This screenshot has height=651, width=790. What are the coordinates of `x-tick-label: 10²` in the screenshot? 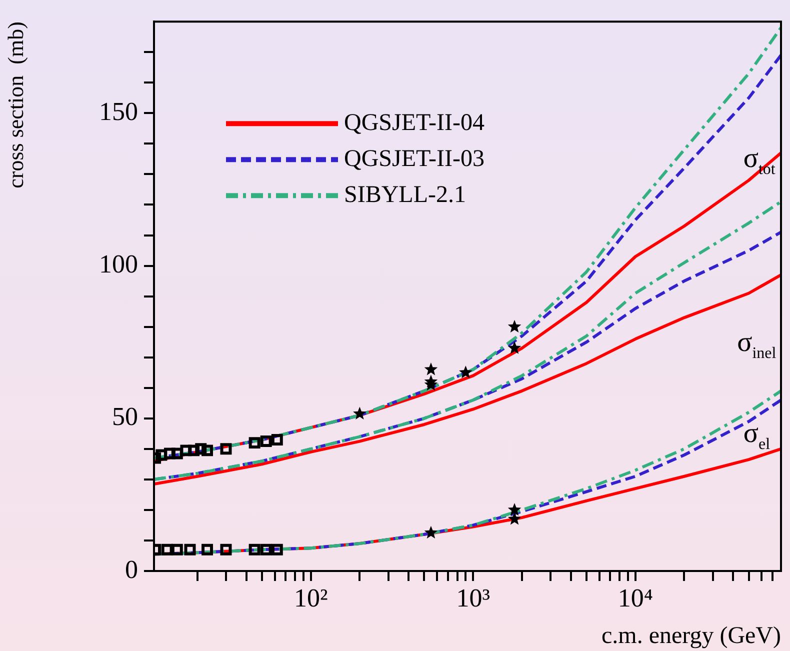 It's located at (311, 597).